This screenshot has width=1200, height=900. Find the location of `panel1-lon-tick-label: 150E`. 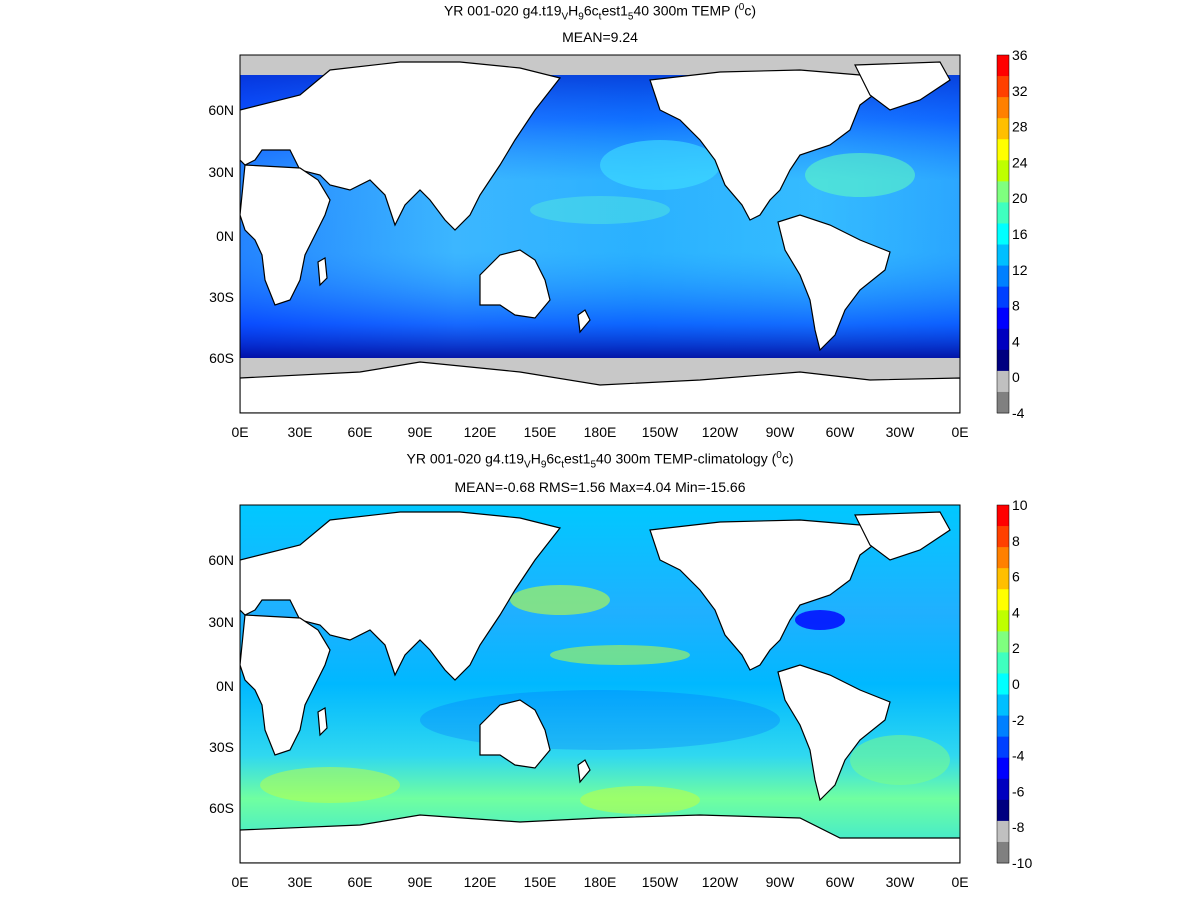

panel1-lon-tick-label: 150E is located at coordinates (540, 432).